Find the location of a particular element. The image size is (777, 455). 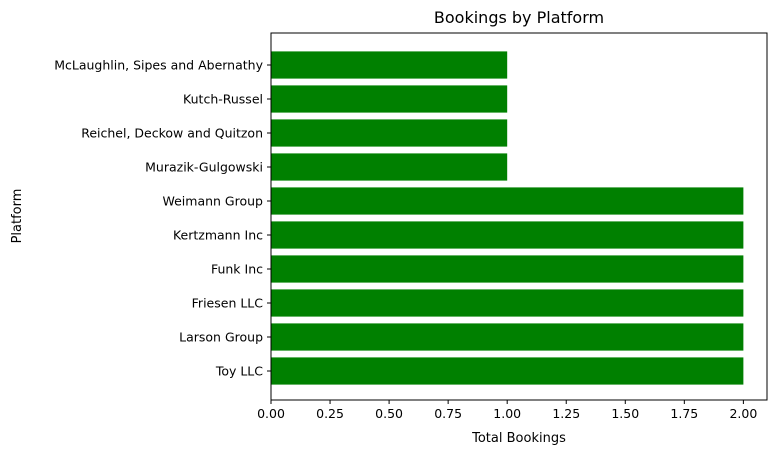

x-tick-label: 1.75 is located at coordinates (684, 413).